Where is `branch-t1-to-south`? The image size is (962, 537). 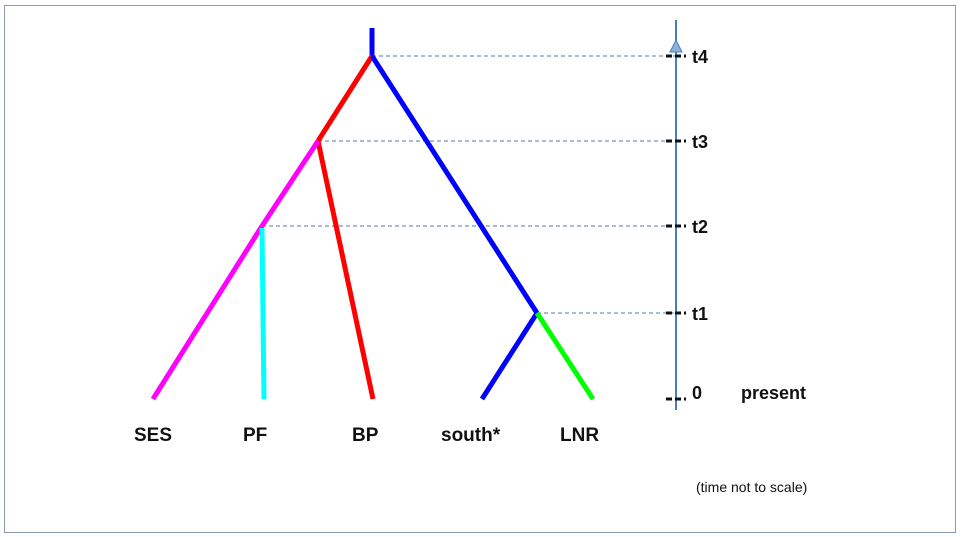 branch-t1-to-south is located at coordinates (509, 356).